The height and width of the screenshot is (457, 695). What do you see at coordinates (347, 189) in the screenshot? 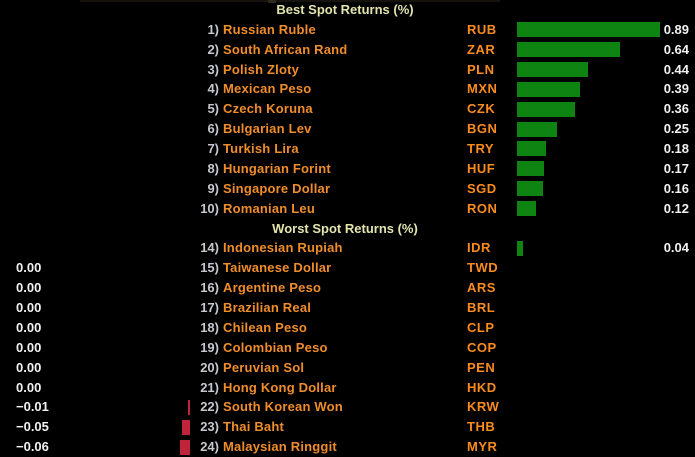
I see `currency-row: 9) Singapore Dollar SGD 0.16` at bounding box center [347, 189].